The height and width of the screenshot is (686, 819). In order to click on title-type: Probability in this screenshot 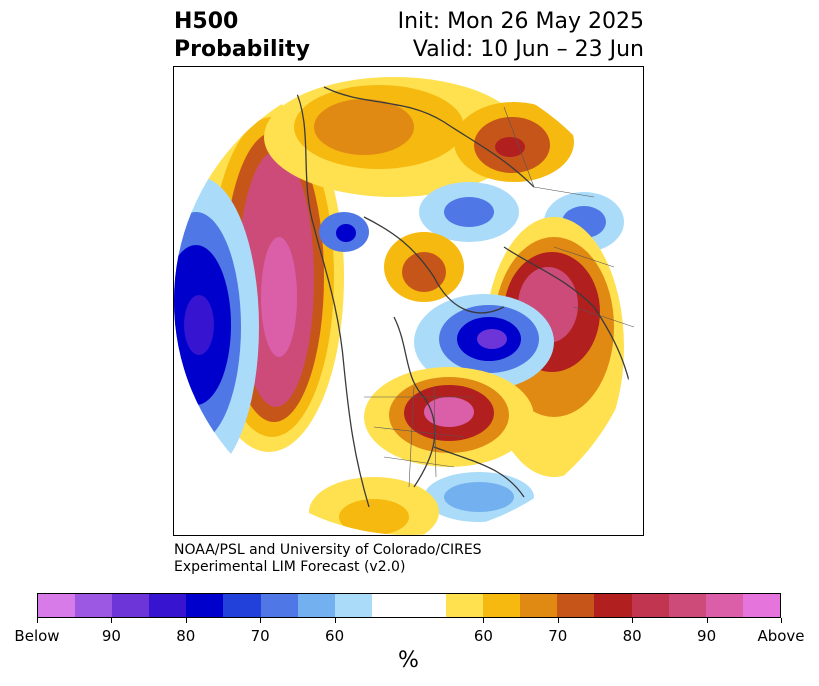, I will do `click(242, 49)`.